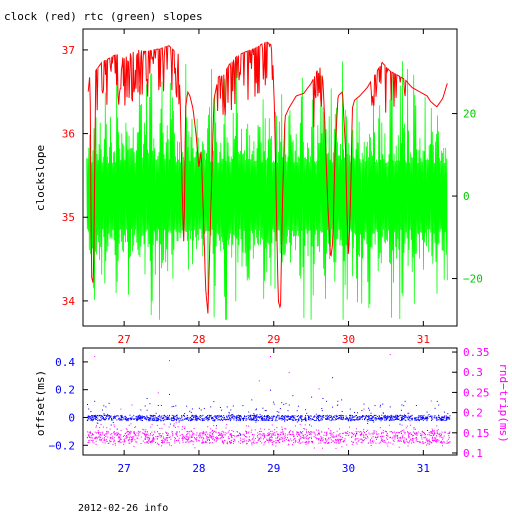 The width and height of the screenshot is (512, 512). I want to click on y-tick-label: 34, so click(69, 301).